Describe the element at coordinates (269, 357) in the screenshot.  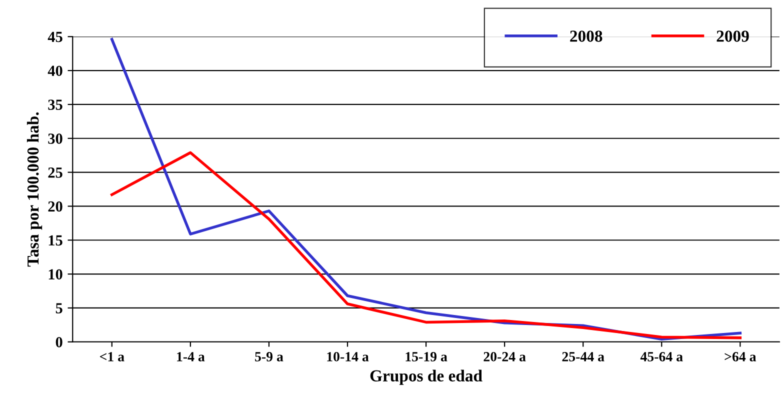
I see `x-tick-label: 5-9 a` at that location.